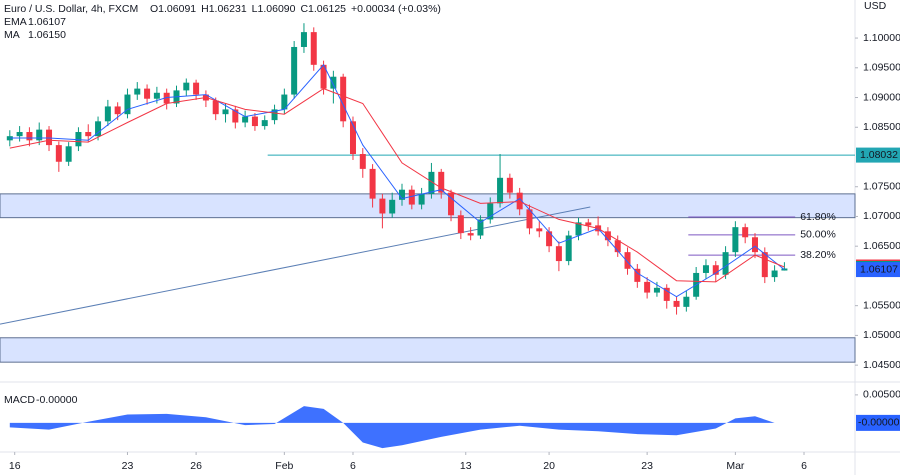 The width and height of the screenshot is (900, 475). I want to click on y-tick-label: 1.05000, so click(881, 335).